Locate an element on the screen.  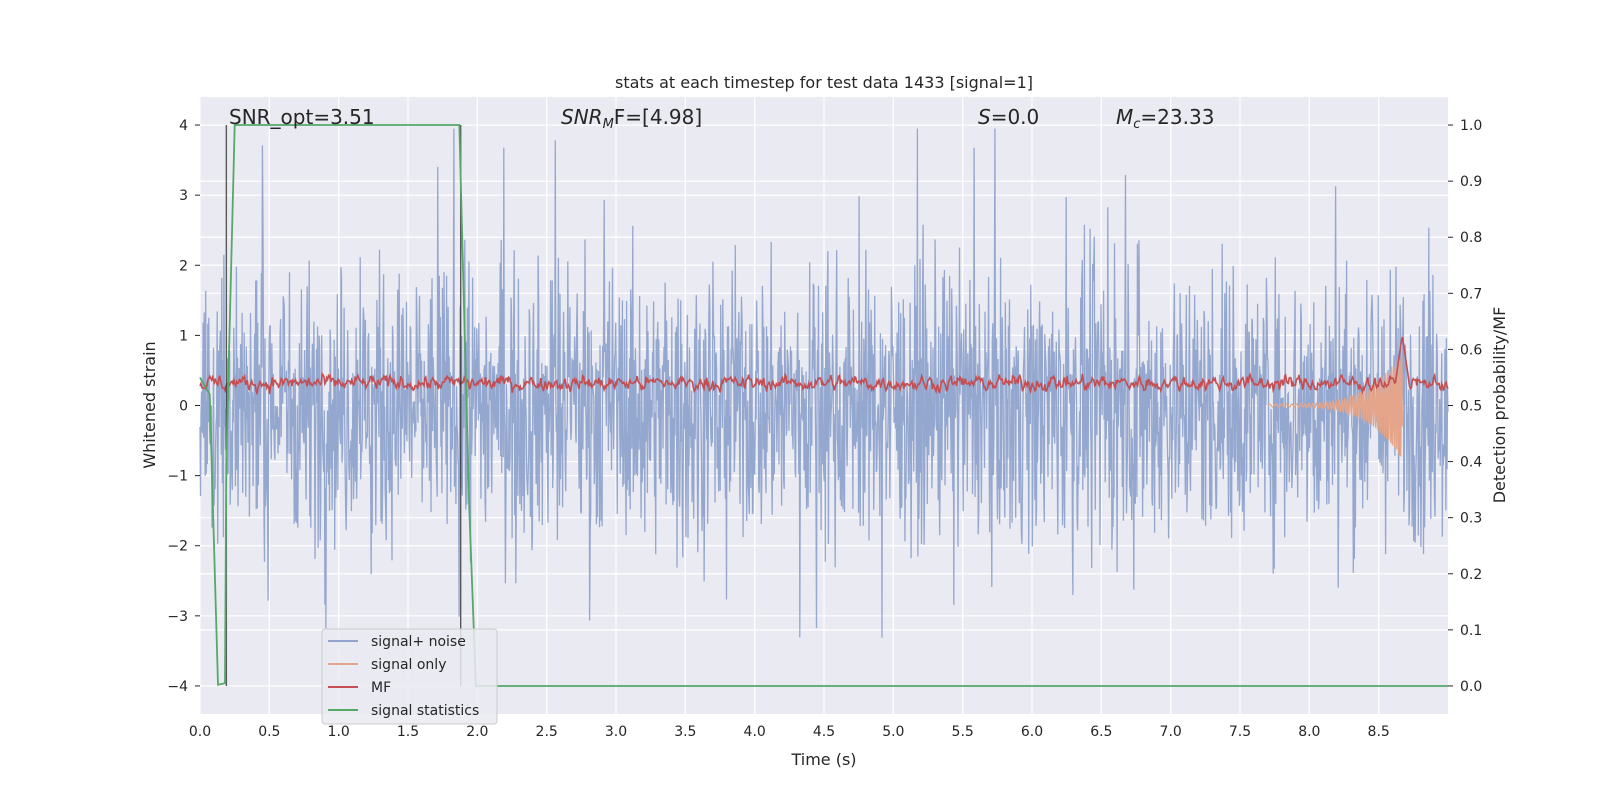
legend-label-signal-noise: signal+ noise is located at coordinates (418, 642).